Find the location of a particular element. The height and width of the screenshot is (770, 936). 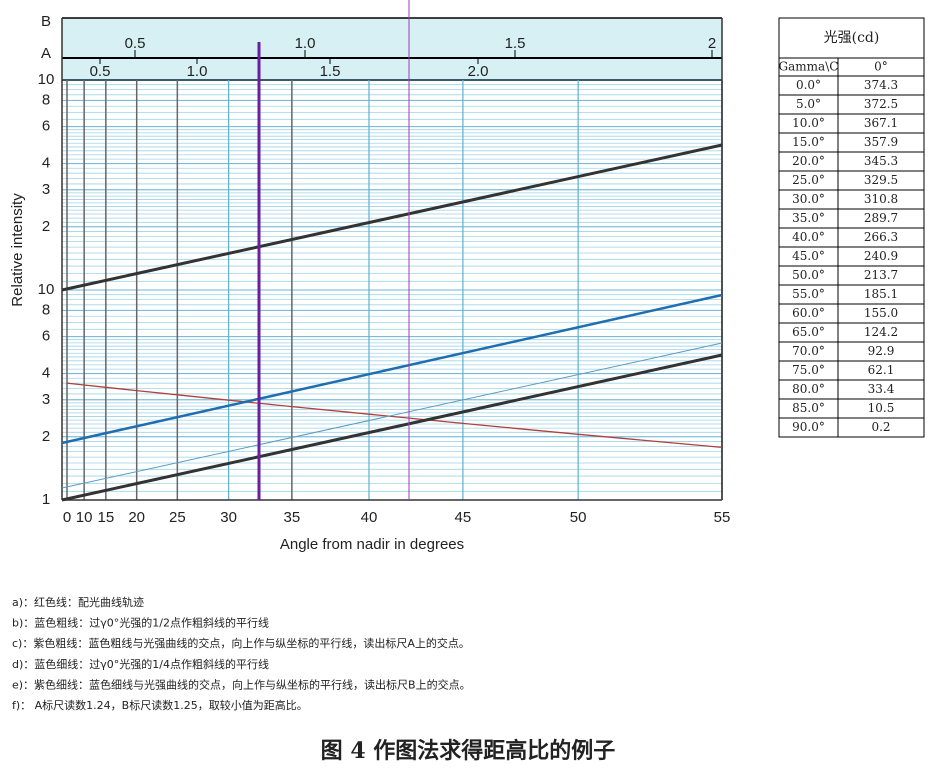

table-cell: 329.5 is located at coordinates (881, 180).